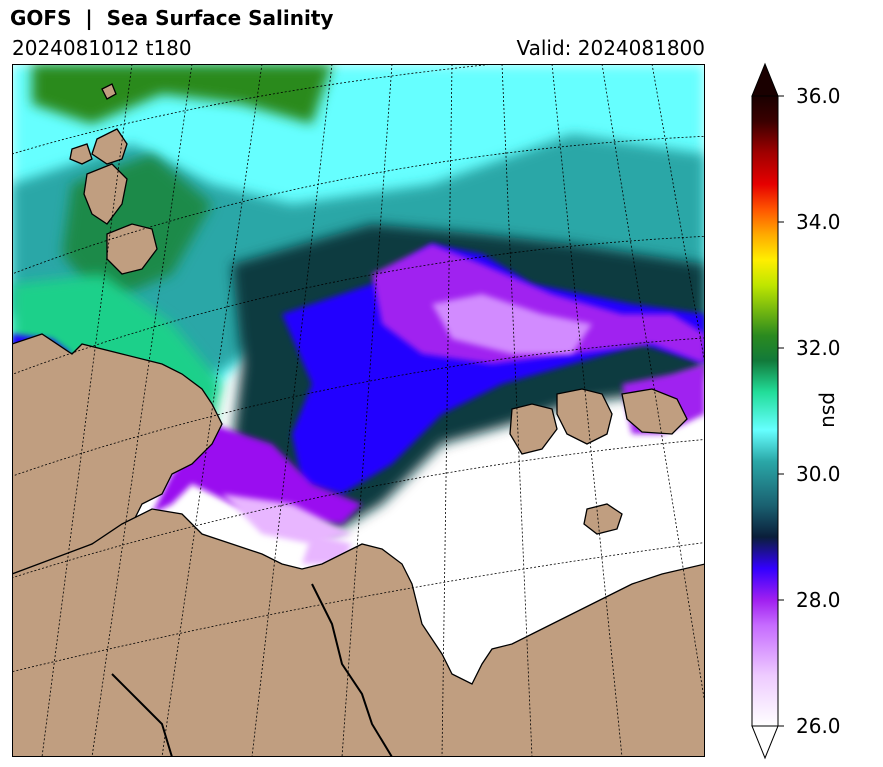 This screenshot has height=767, width=883. What do you see at coordinates (252, 670) in the screenshot?
I see `rivers` at bounding box center [252, 670].